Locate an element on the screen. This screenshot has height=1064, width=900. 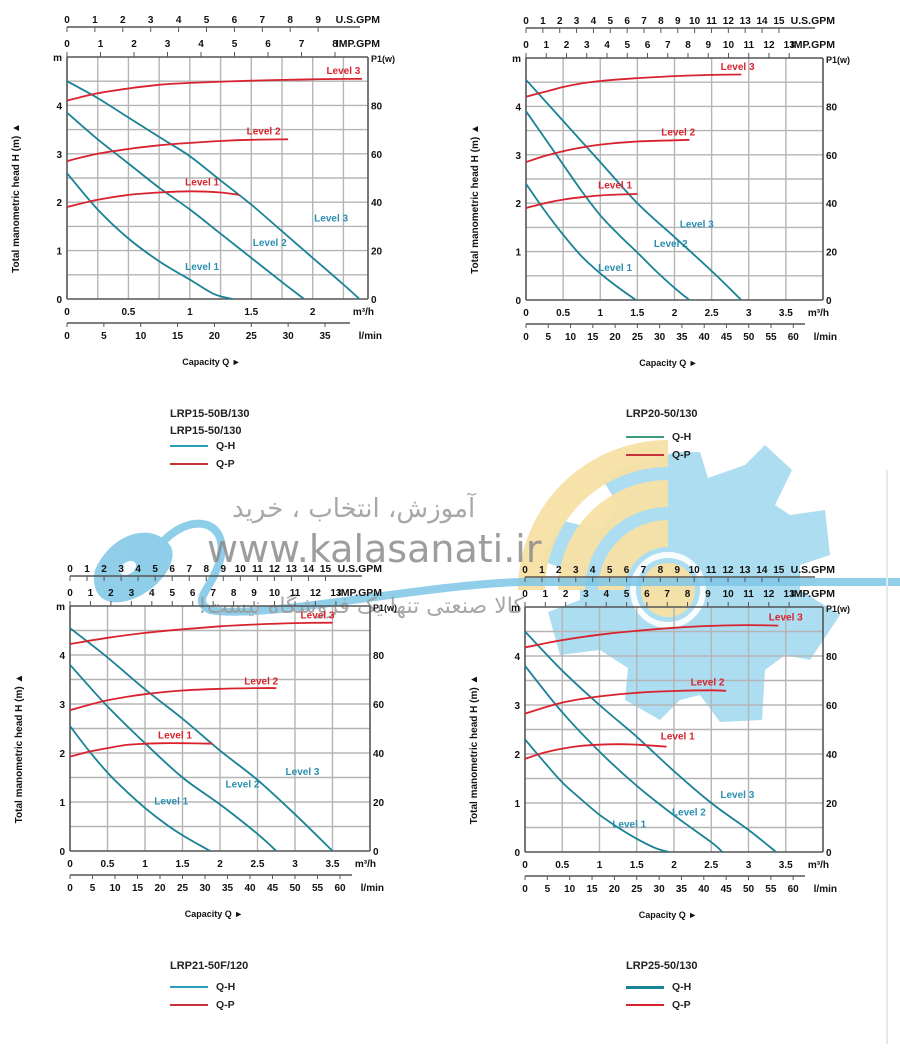
legend-chart-2: Q-H Q-P is located at coordinates (658, 446).